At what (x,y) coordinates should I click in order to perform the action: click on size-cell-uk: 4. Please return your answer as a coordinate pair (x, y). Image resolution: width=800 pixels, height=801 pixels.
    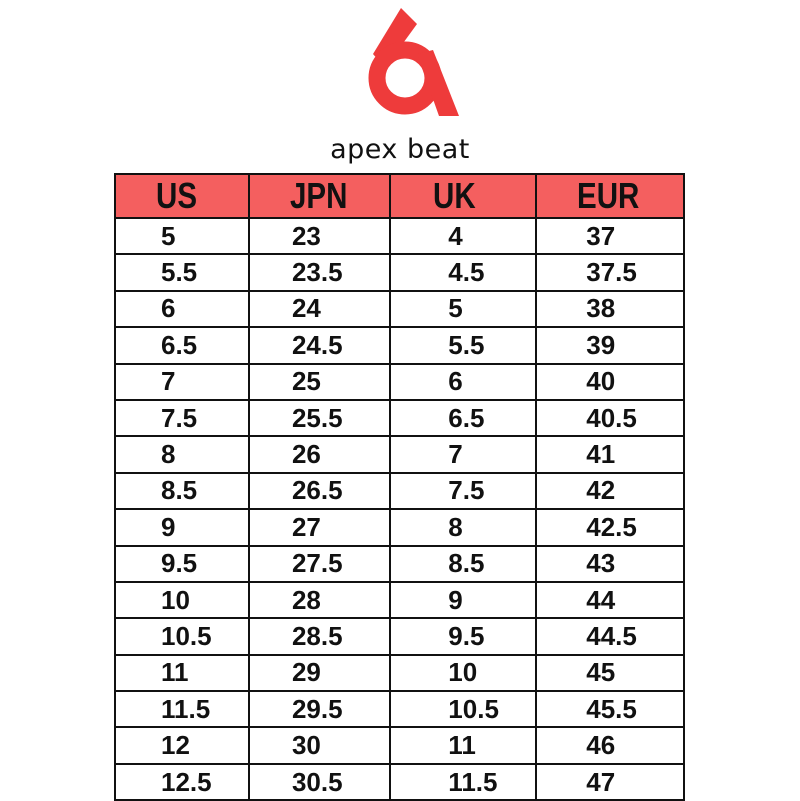
    Looking at the image, I should click on (463, 235).